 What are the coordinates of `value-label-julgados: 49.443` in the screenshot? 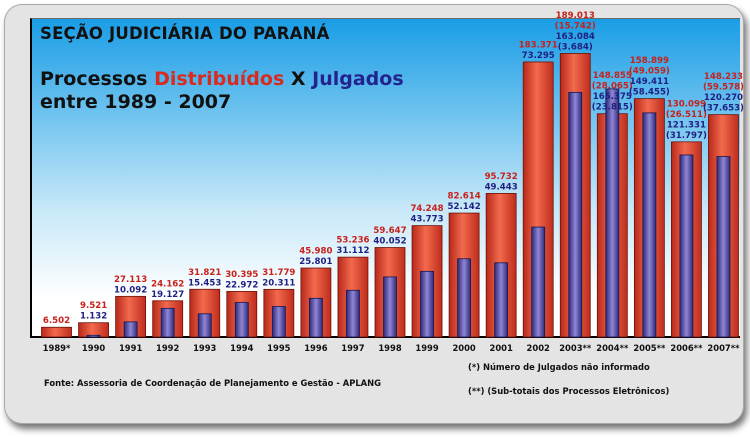 It's located at (501, 187).